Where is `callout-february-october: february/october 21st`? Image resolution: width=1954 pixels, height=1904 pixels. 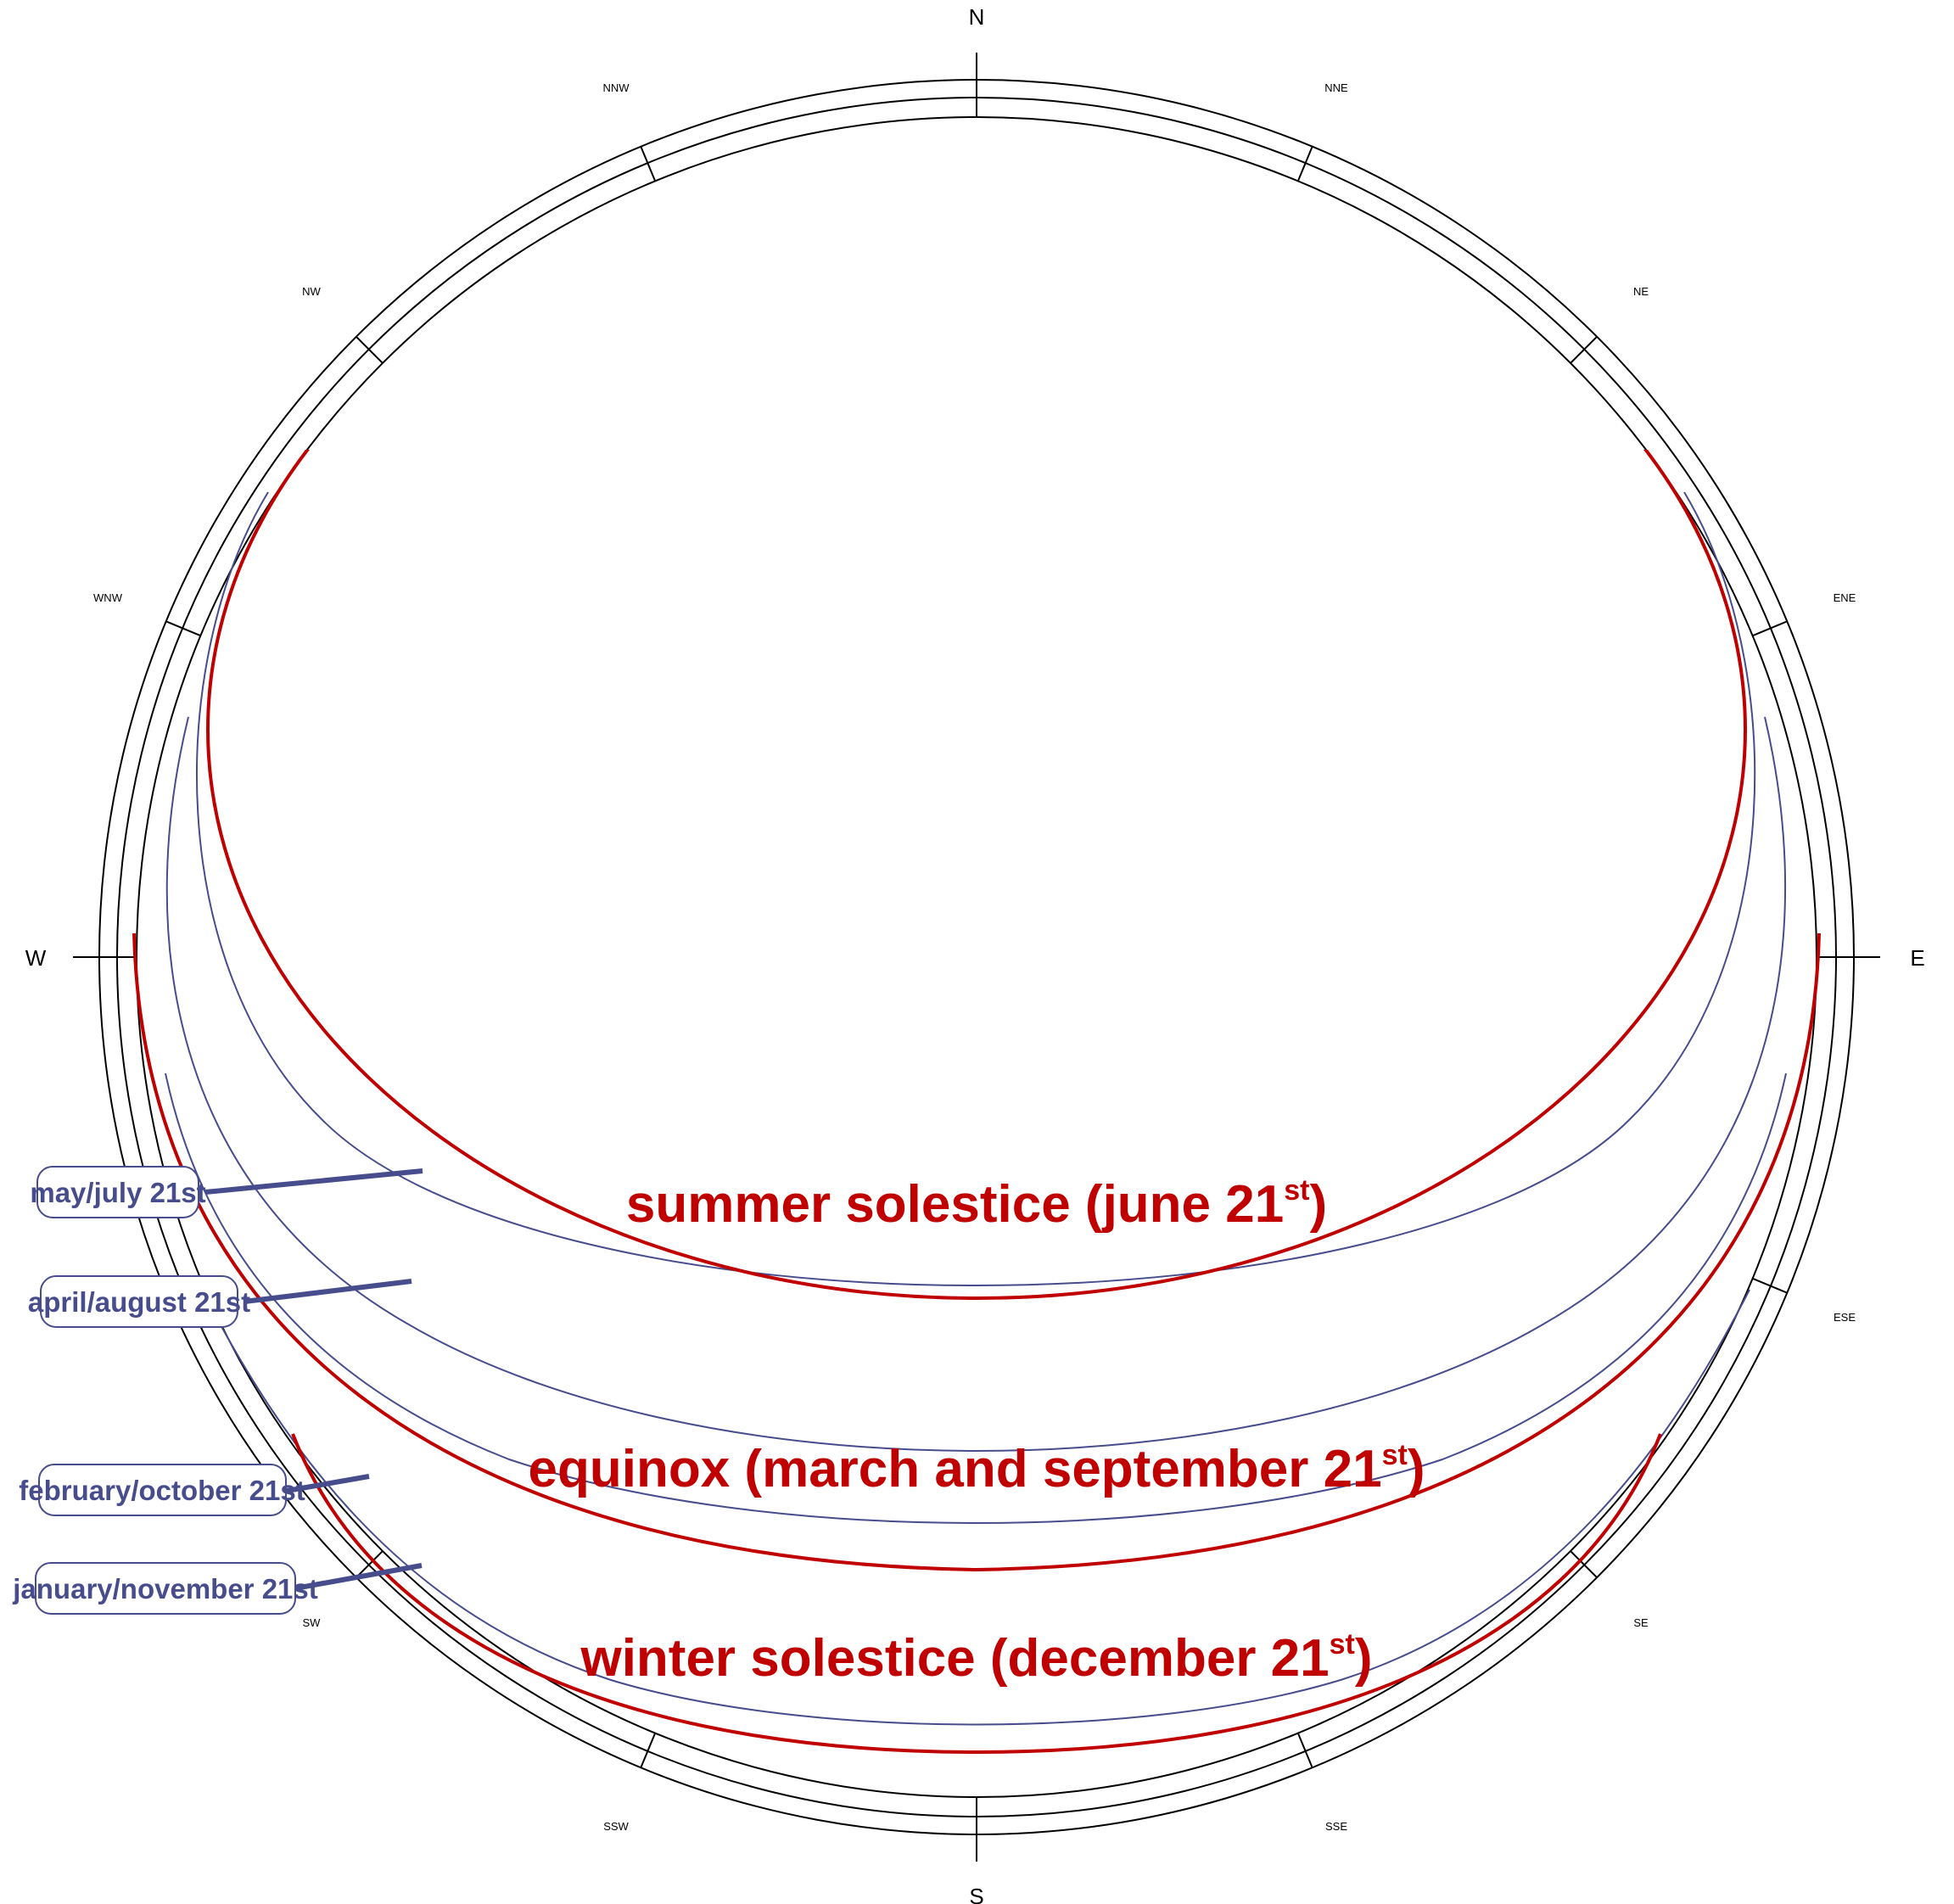
callout-february-october: february/october 21st is located at coordinates (162, 1490).